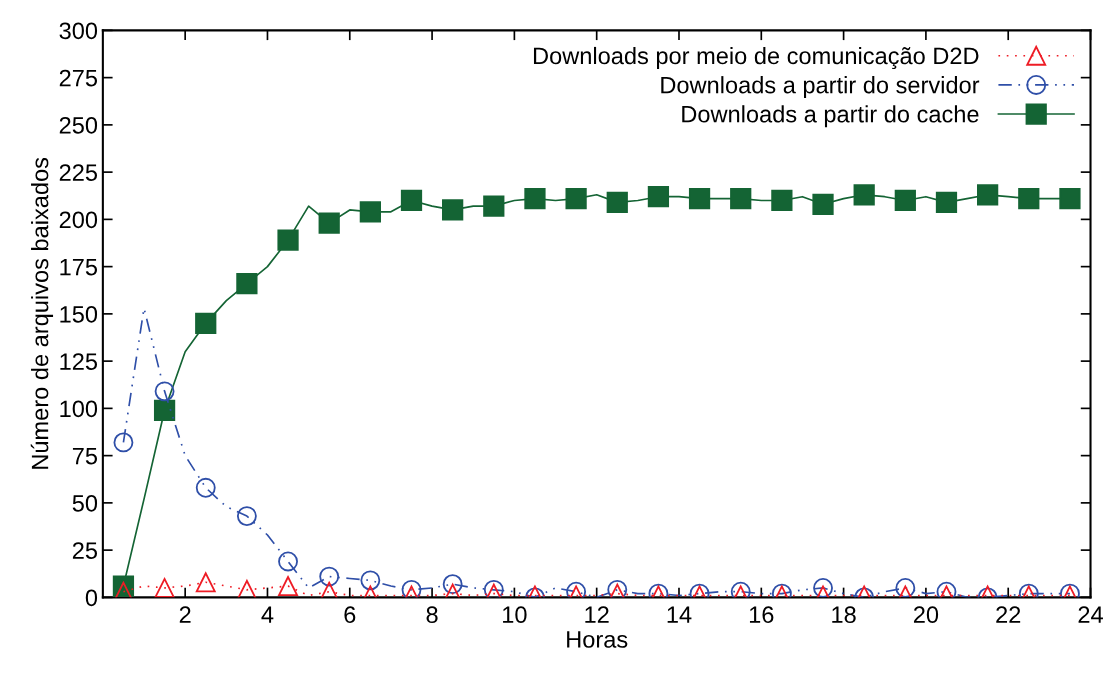  I want to click on y-tick-label: 150, so click(79, 314).